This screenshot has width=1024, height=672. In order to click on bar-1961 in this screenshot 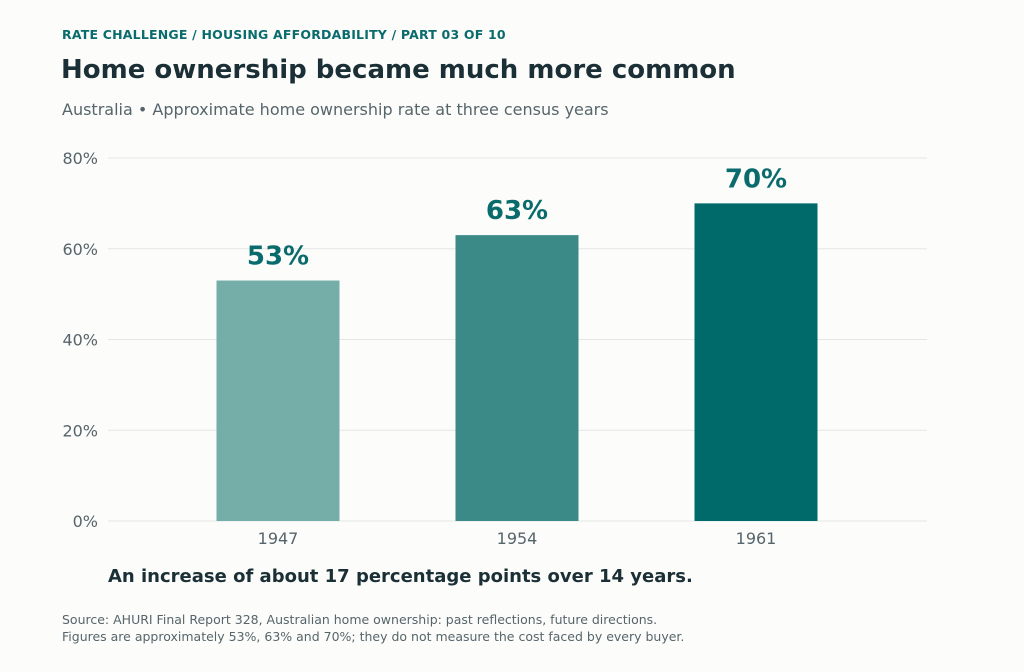, I will do `click(756, 362)`.